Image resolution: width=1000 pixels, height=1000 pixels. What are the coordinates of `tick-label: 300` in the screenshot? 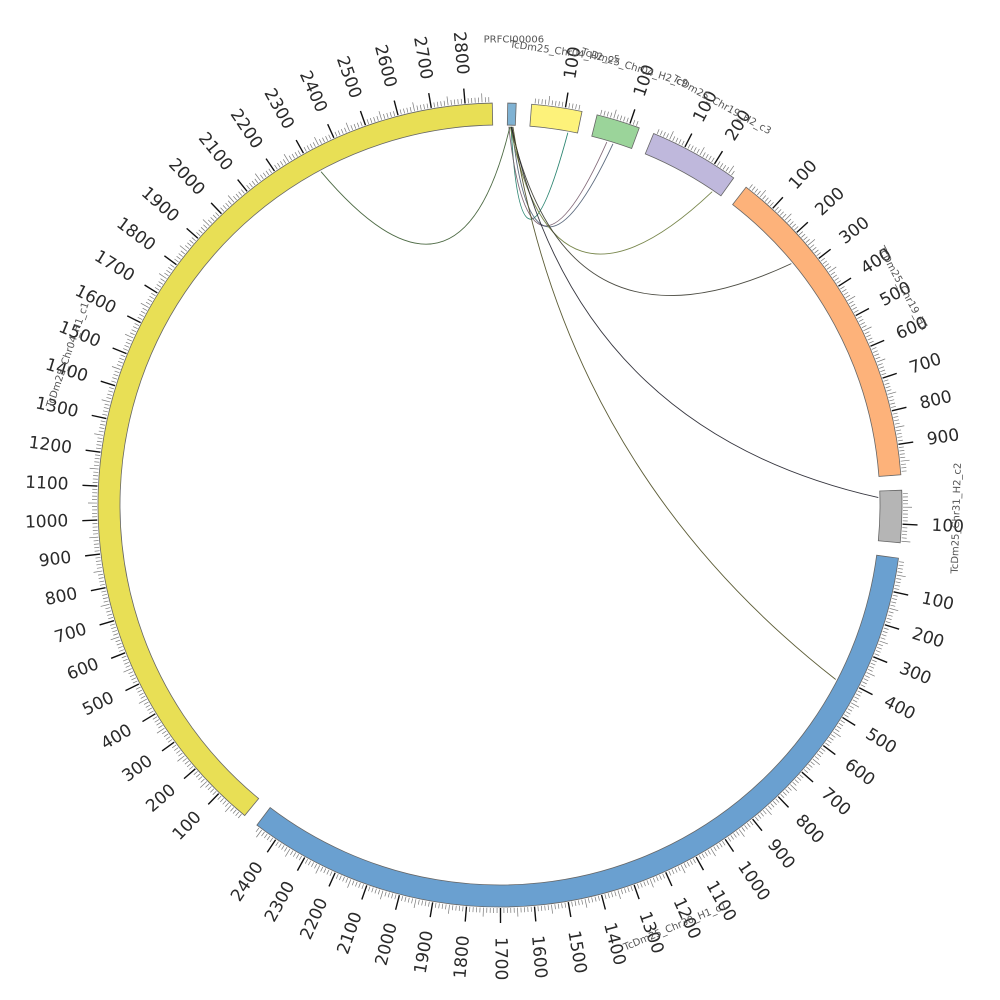 It's located at (855, 231).